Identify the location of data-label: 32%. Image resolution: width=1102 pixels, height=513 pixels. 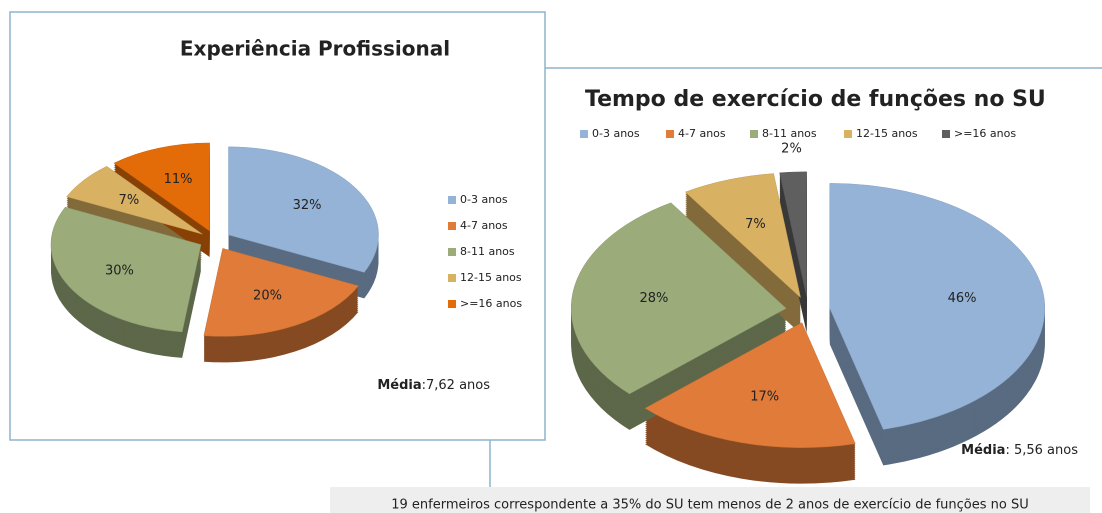
(307, 205).